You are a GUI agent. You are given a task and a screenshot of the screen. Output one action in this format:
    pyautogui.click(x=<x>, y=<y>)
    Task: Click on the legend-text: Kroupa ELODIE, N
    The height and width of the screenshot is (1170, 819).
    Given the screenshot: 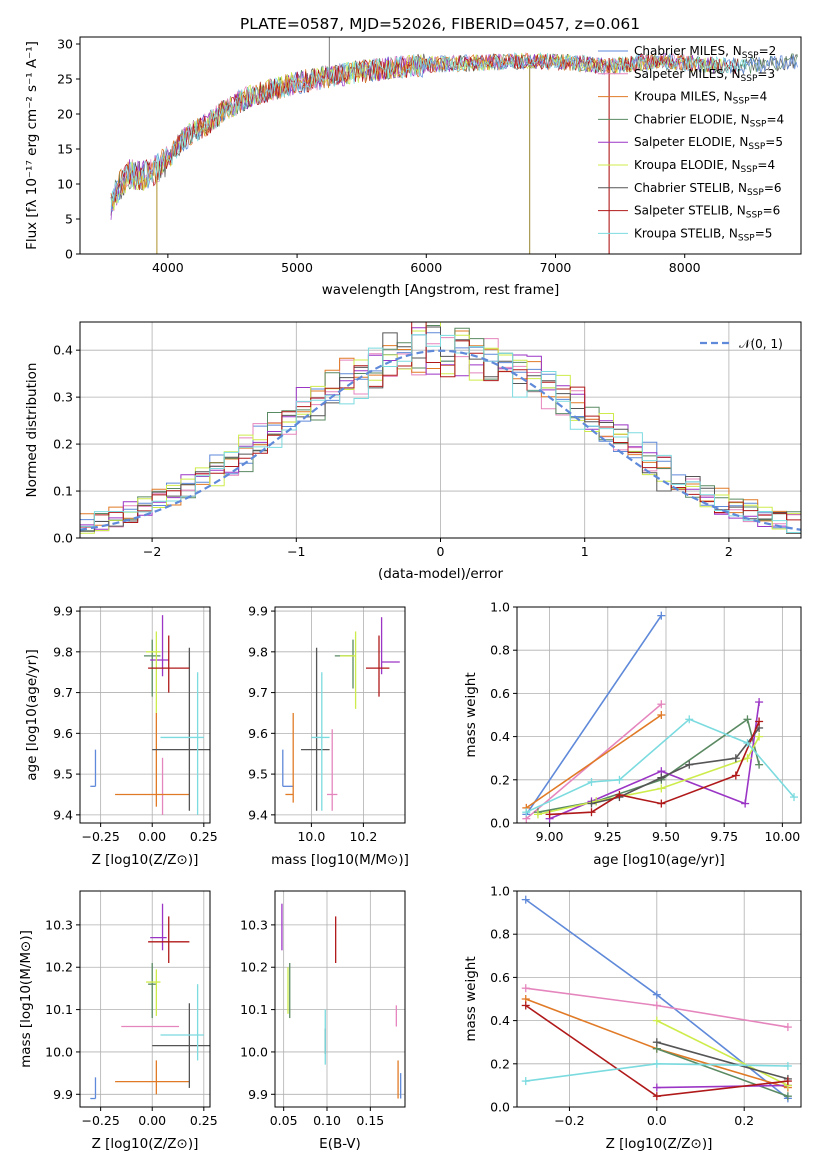 What is the action you would take?
    pyautogui.click(x=687, y=165)
    